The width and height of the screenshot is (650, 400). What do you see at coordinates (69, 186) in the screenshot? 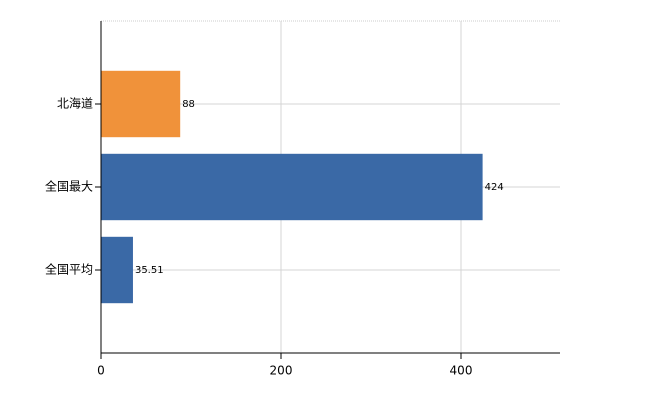
I see `y-tick-label: 全国最大` at bounding box center [69, 186].